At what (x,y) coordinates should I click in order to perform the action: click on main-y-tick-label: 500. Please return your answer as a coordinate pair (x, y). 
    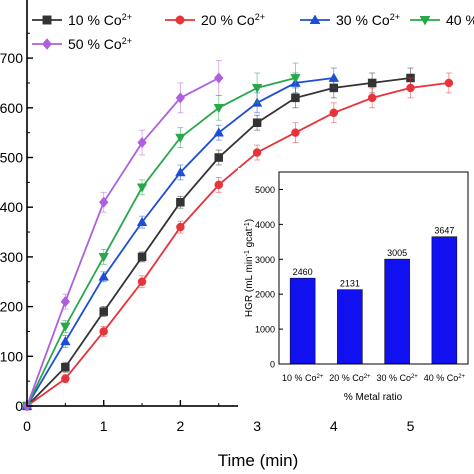
    Looking at the image, I should click on (11, 158).